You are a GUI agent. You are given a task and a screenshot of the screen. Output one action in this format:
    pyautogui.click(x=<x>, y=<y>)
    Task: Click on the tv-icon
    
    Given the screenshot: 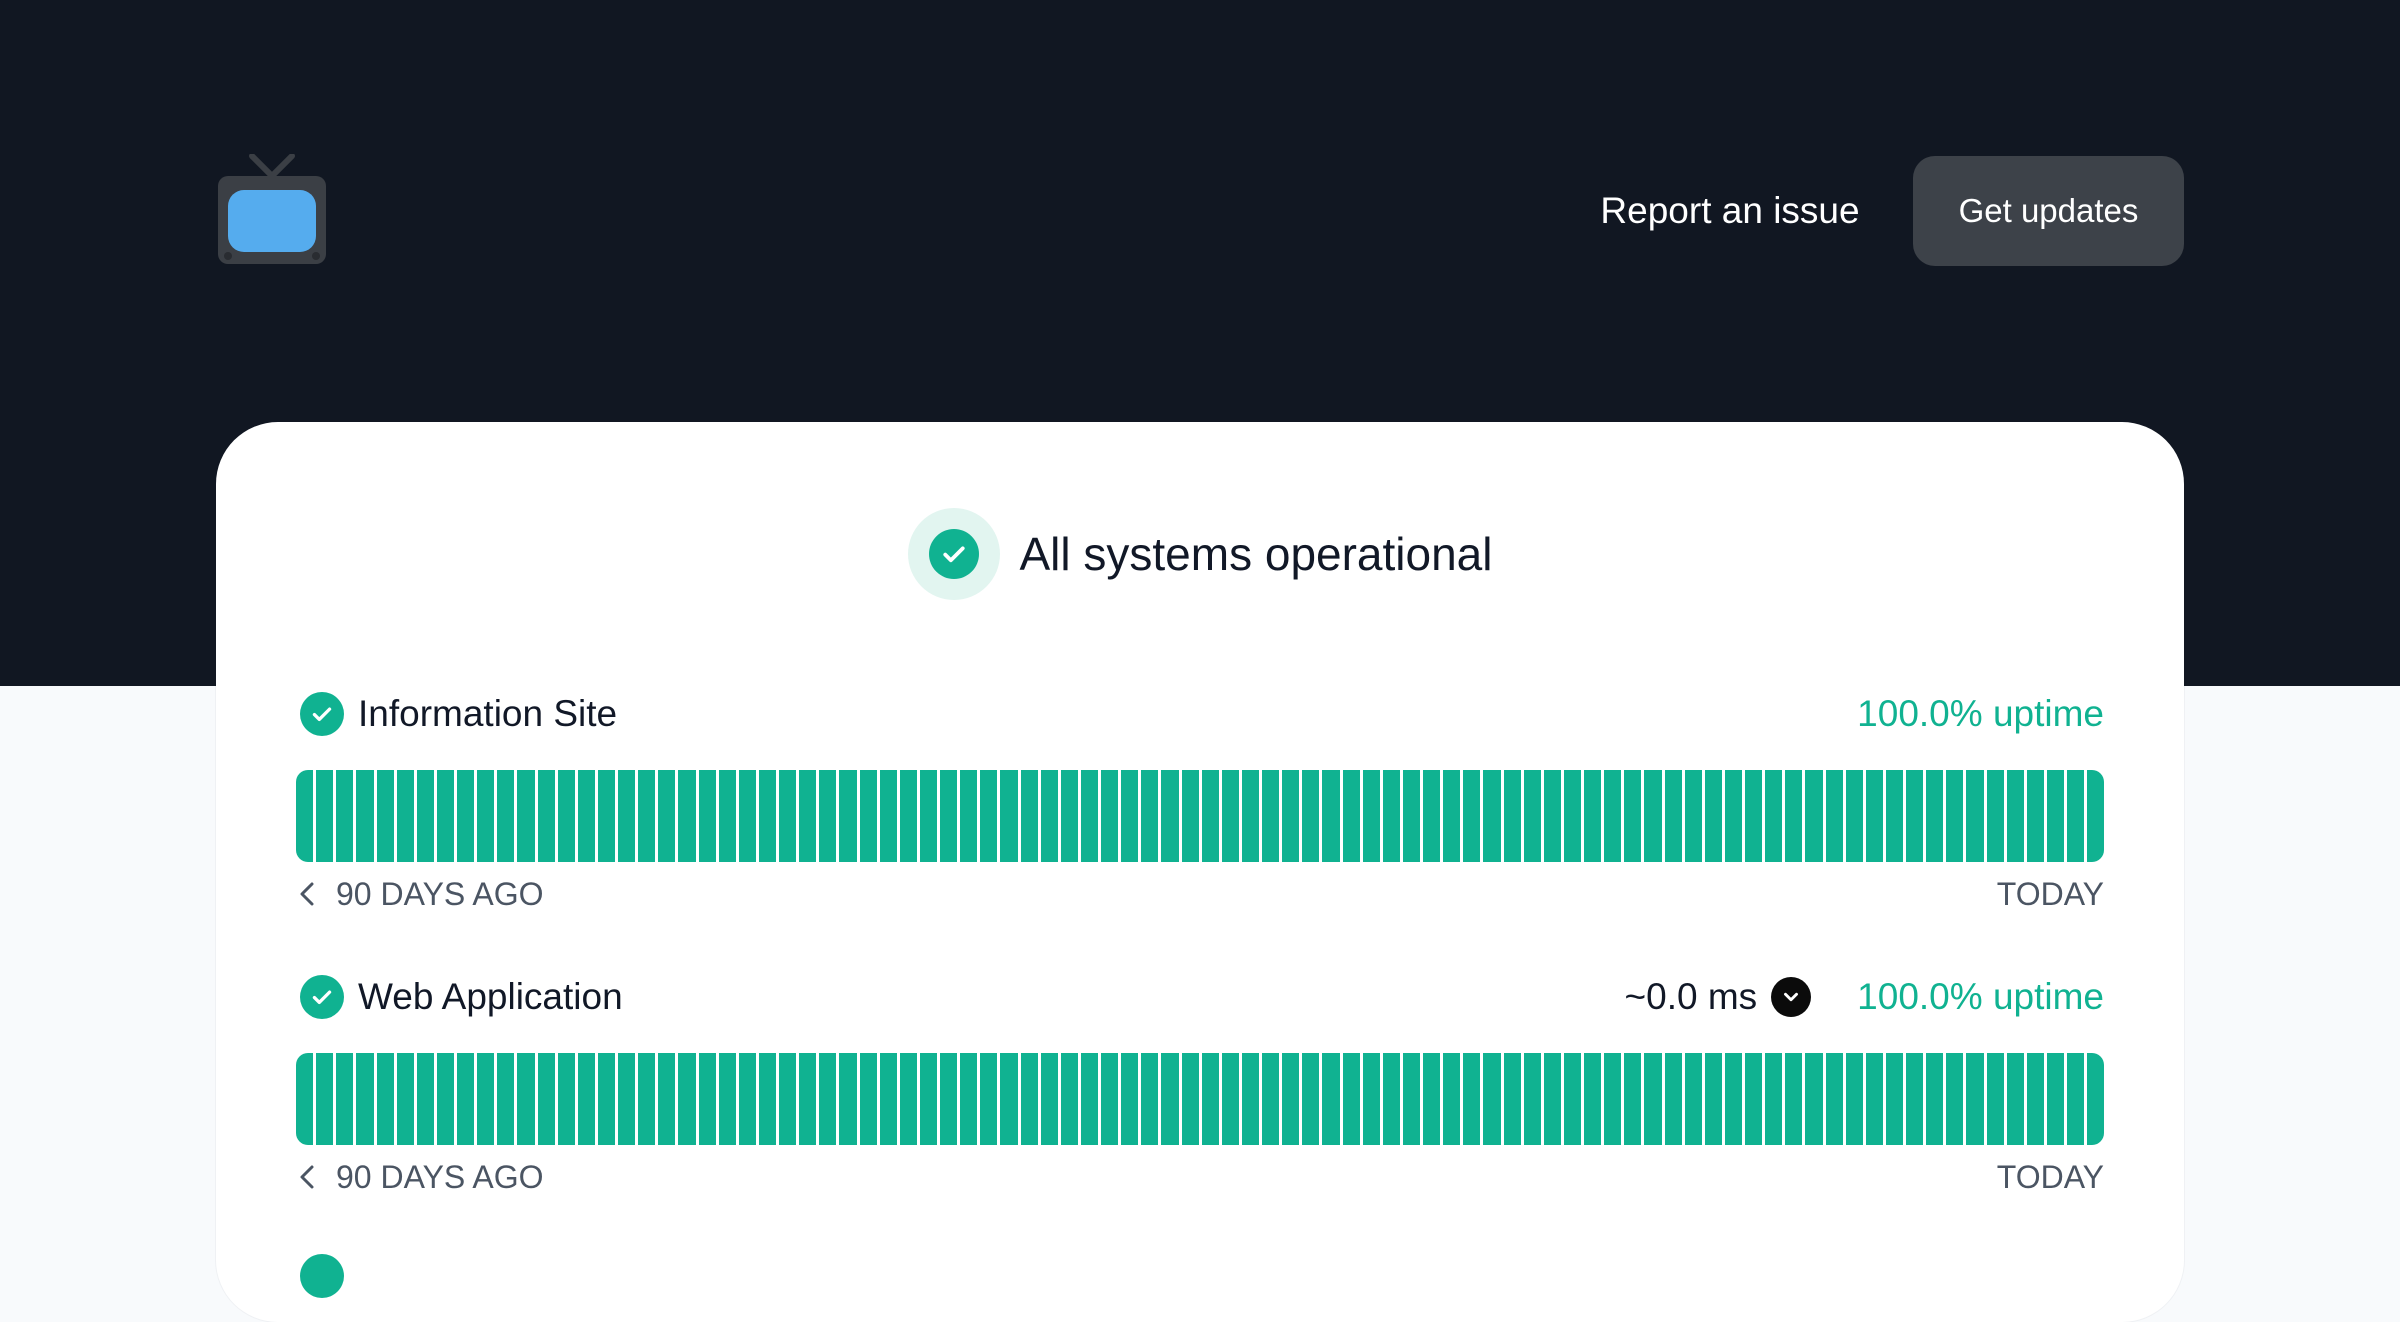 What is the action you would take?
    pyautogui.click(x=272, y=210)
    